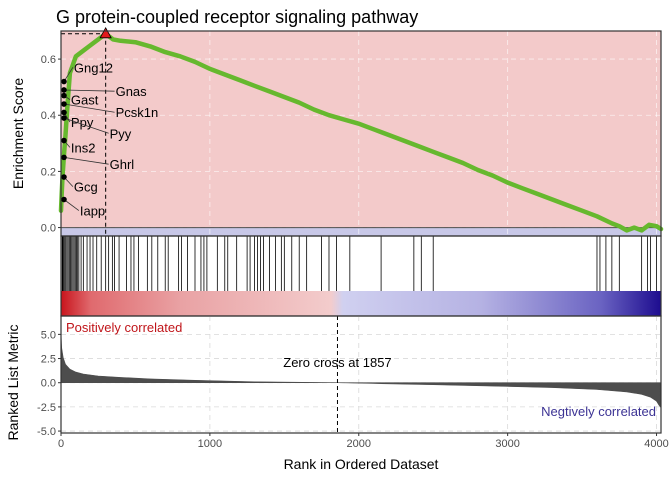  What do you see at coordinates (46, 408) in the screenshot?
I see `y-tick-label: -2.5` at bounding box center [46, 408].